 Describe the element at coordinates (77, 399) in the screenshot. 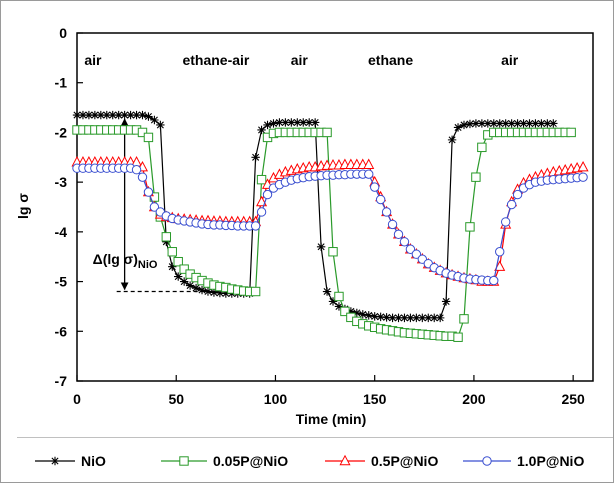

I see `x-tick-label: 0` at that location.